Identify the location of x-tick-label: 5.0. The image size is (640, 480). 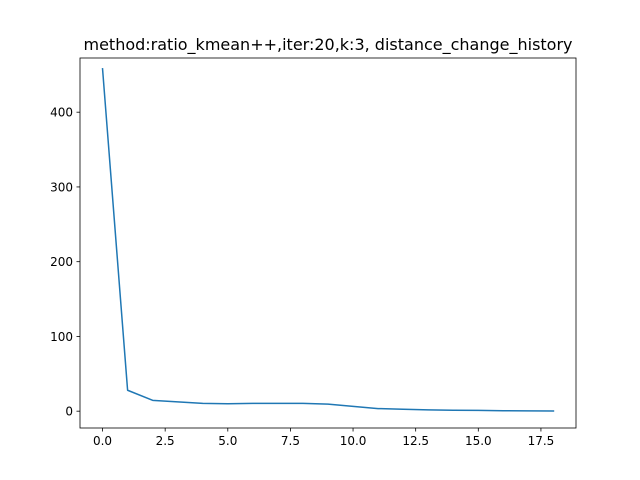
(227, 441).